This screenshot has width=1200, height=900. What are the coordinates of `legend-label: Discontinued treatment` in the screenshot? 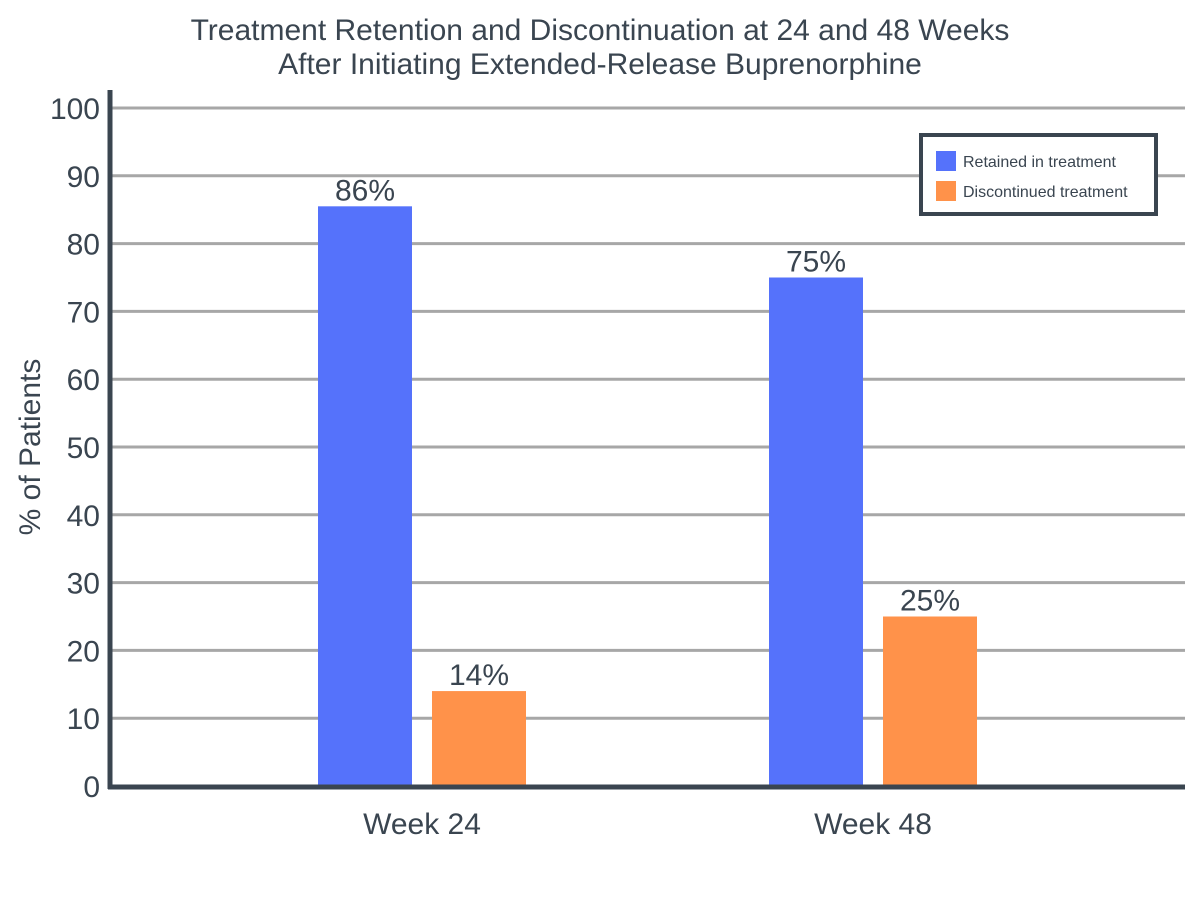 It's located at (1045, 192).